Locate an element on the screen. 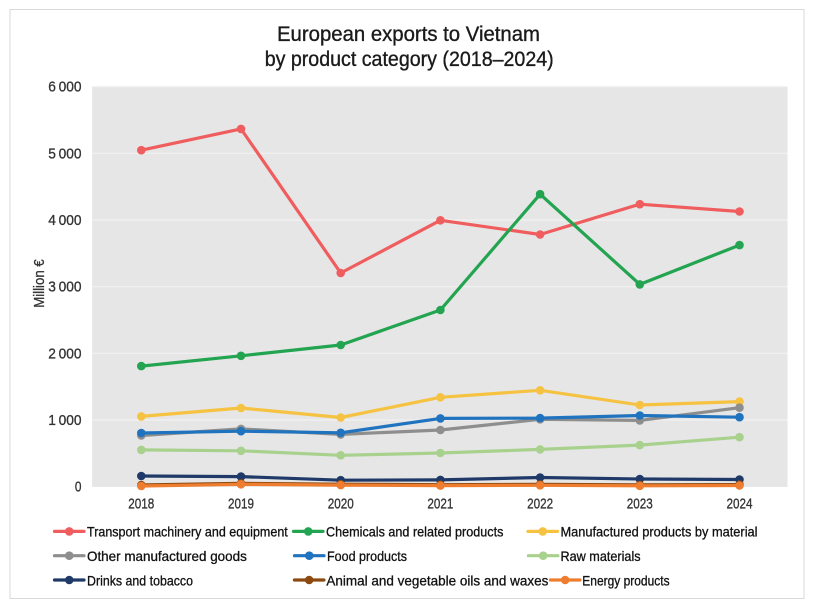 This screenshot has height=610, width=814. svg-text: 2 000 is located at coordinates (64, 354).